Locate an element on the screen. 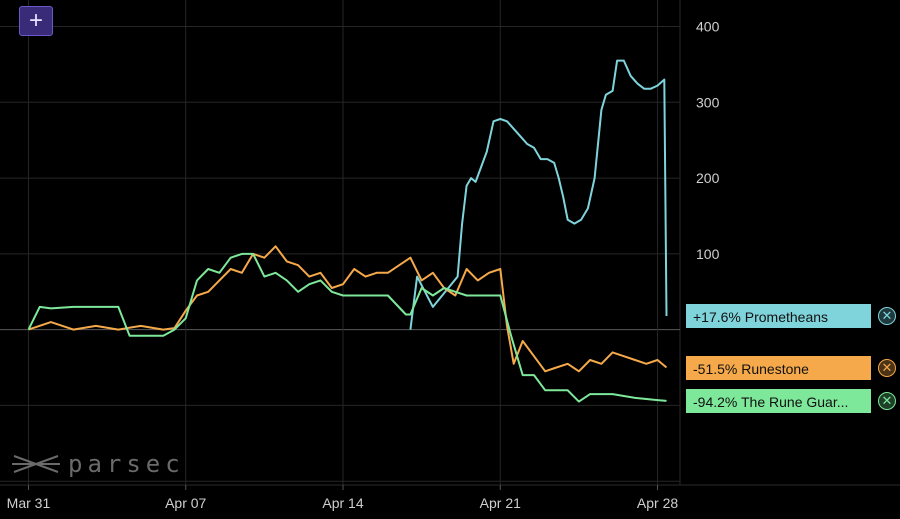 This screenshot has width=900, height=519. x-tick-label: Apr 14 is located at coordinates (342, 503).